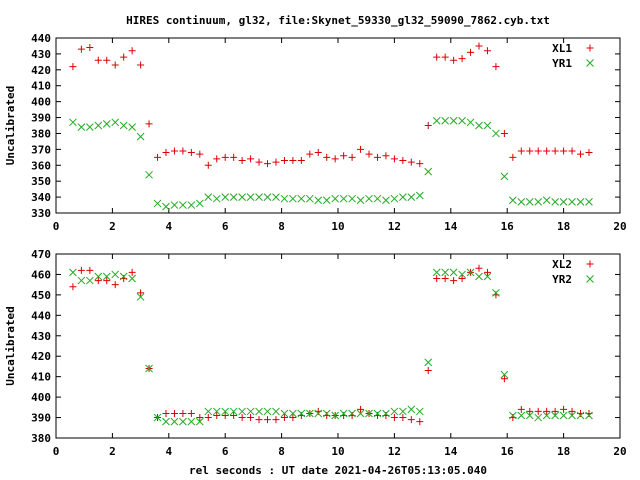 This screenshot has height=480, width=640. Describe the element at coordinates (41, 213) in the screenshot. I see `y-tick-label: 330` at that location.